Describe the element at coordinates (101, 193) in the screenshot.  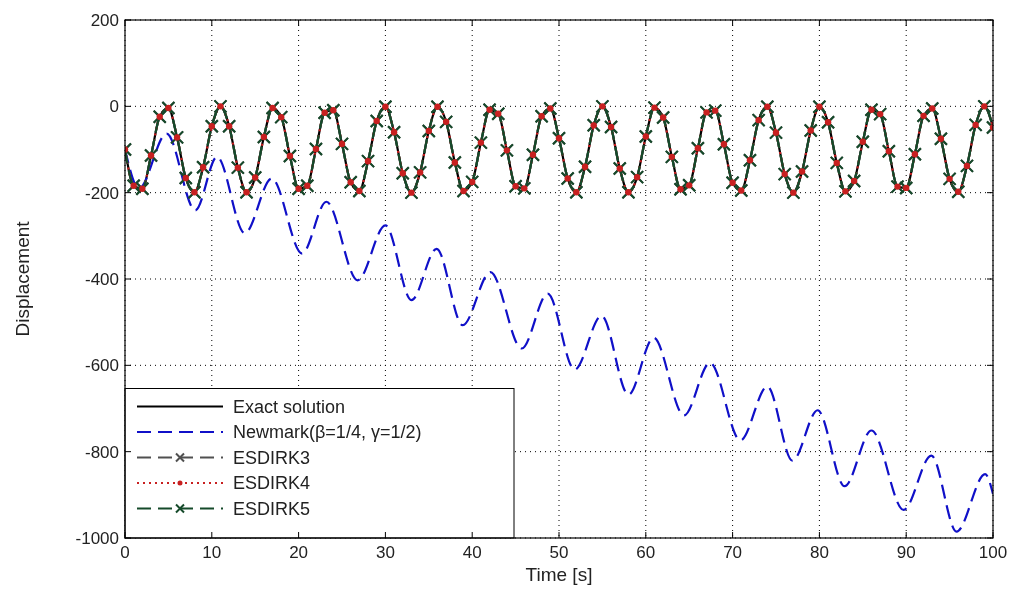
I see `y-tick-label: -200` at that location.